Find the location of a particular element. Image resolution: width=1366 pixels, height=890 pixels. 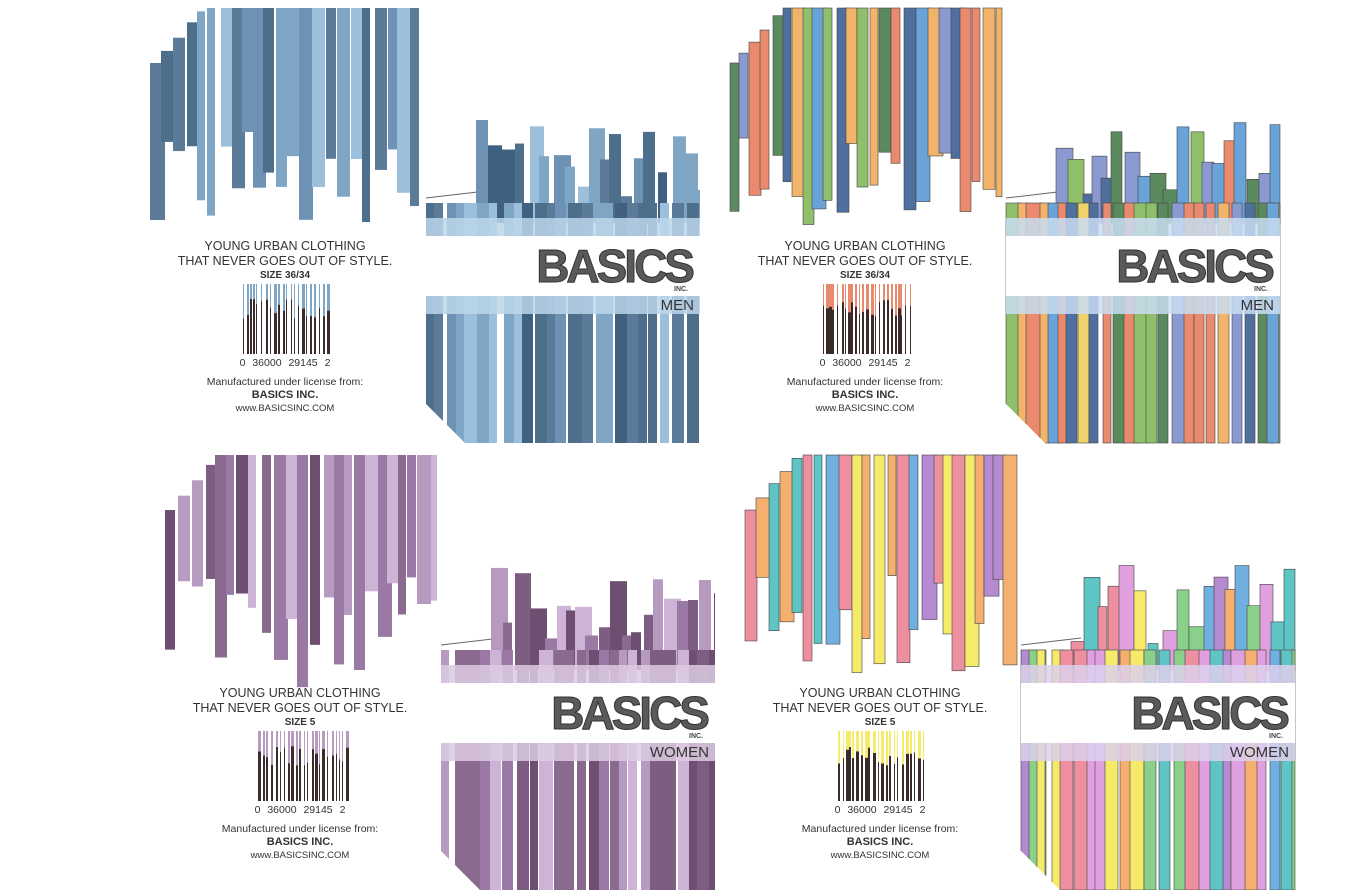

license-text: Manufactured under license from: is located at coordinates (865, 382).